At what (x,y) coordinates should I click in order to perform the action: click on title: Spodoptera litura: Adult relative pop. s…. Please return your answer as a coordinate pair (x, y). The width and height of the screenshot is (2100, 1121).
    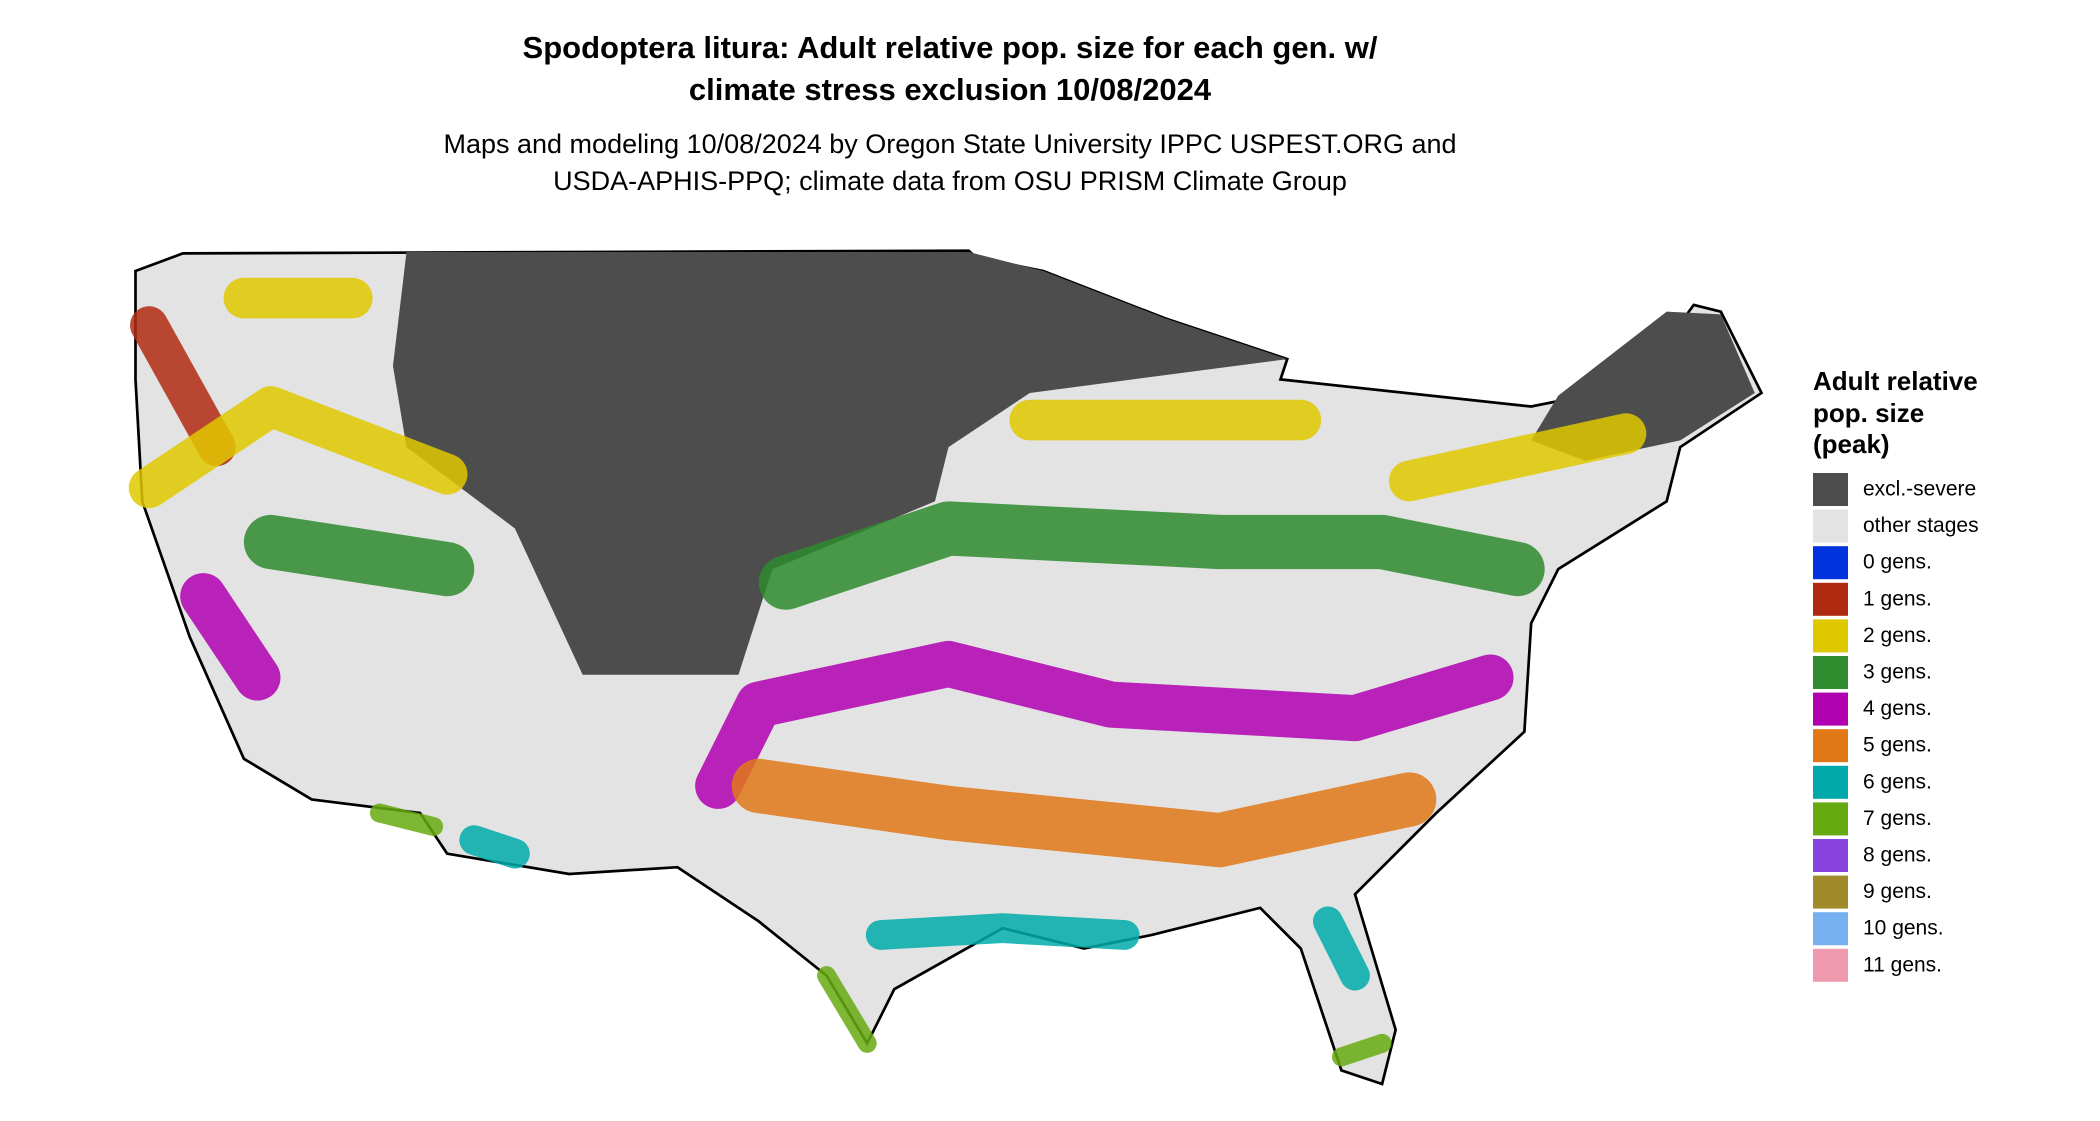
    Looking at the image, I should click on (950, 47).